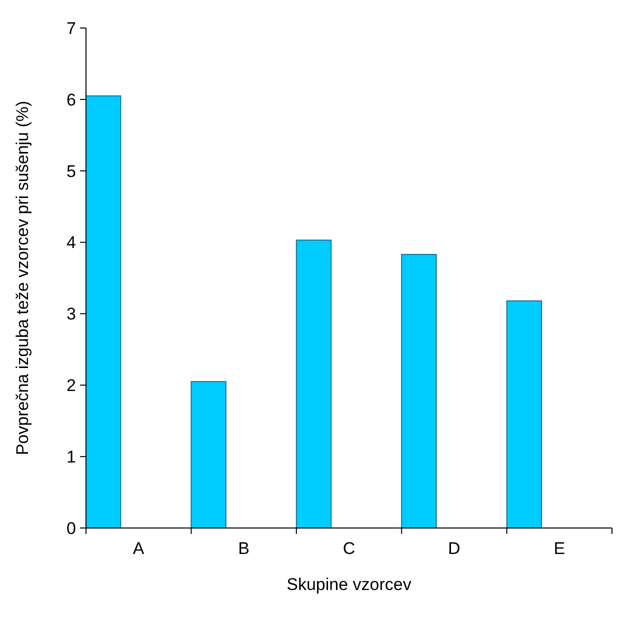  What do you see at coordinates (71, 528) in the screenshot?
I see `y-tick-label: 0` at bounding box center [71, 528].